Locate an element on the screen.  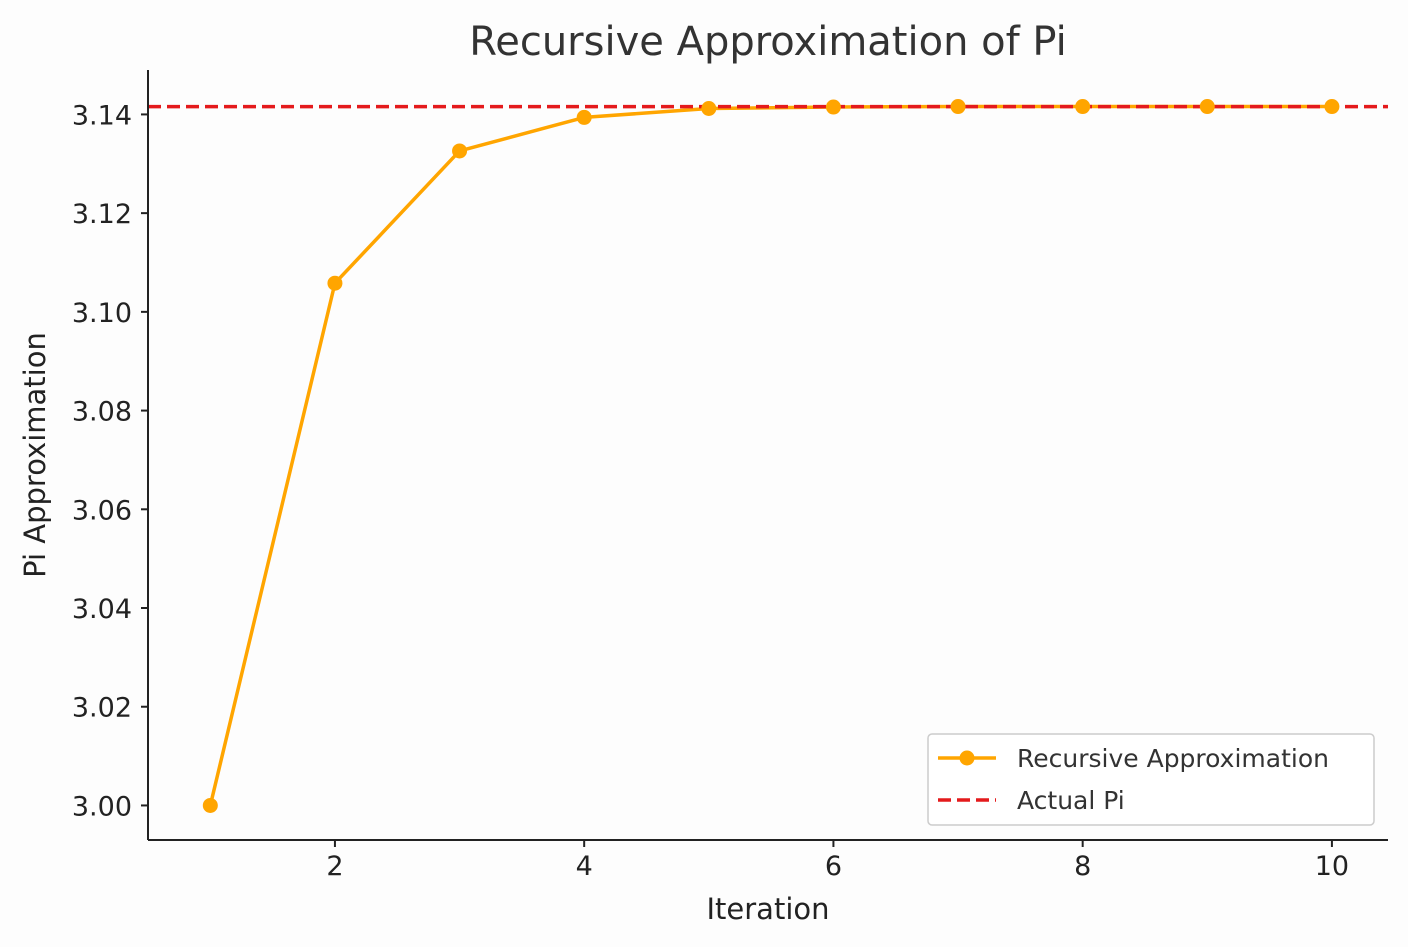
x-tick-label: 2 is located at coordinates (334, 866).